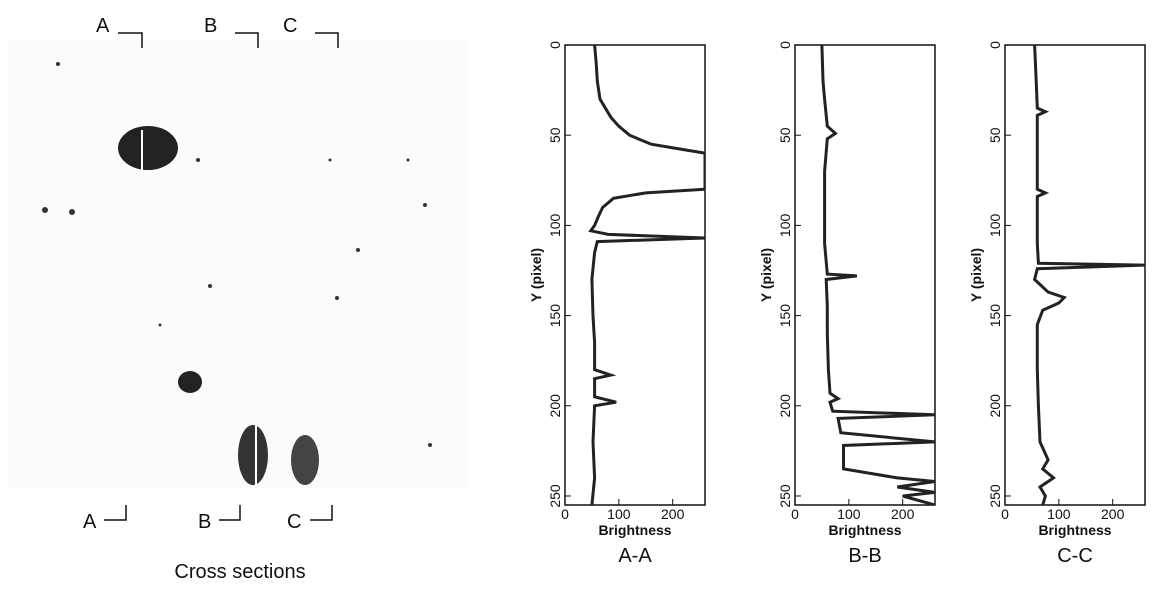 This screenshot has width=1160, height=590. I want to click on chart-title: B-B, so click(864, 556).